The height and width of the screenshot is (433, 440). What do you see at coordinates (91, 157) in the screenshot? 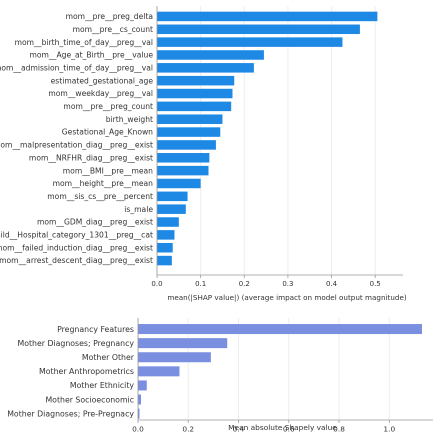
I see `c1-category-label: mom__NRFHR_diag__preg__exist` at bounding box center [91, 157].